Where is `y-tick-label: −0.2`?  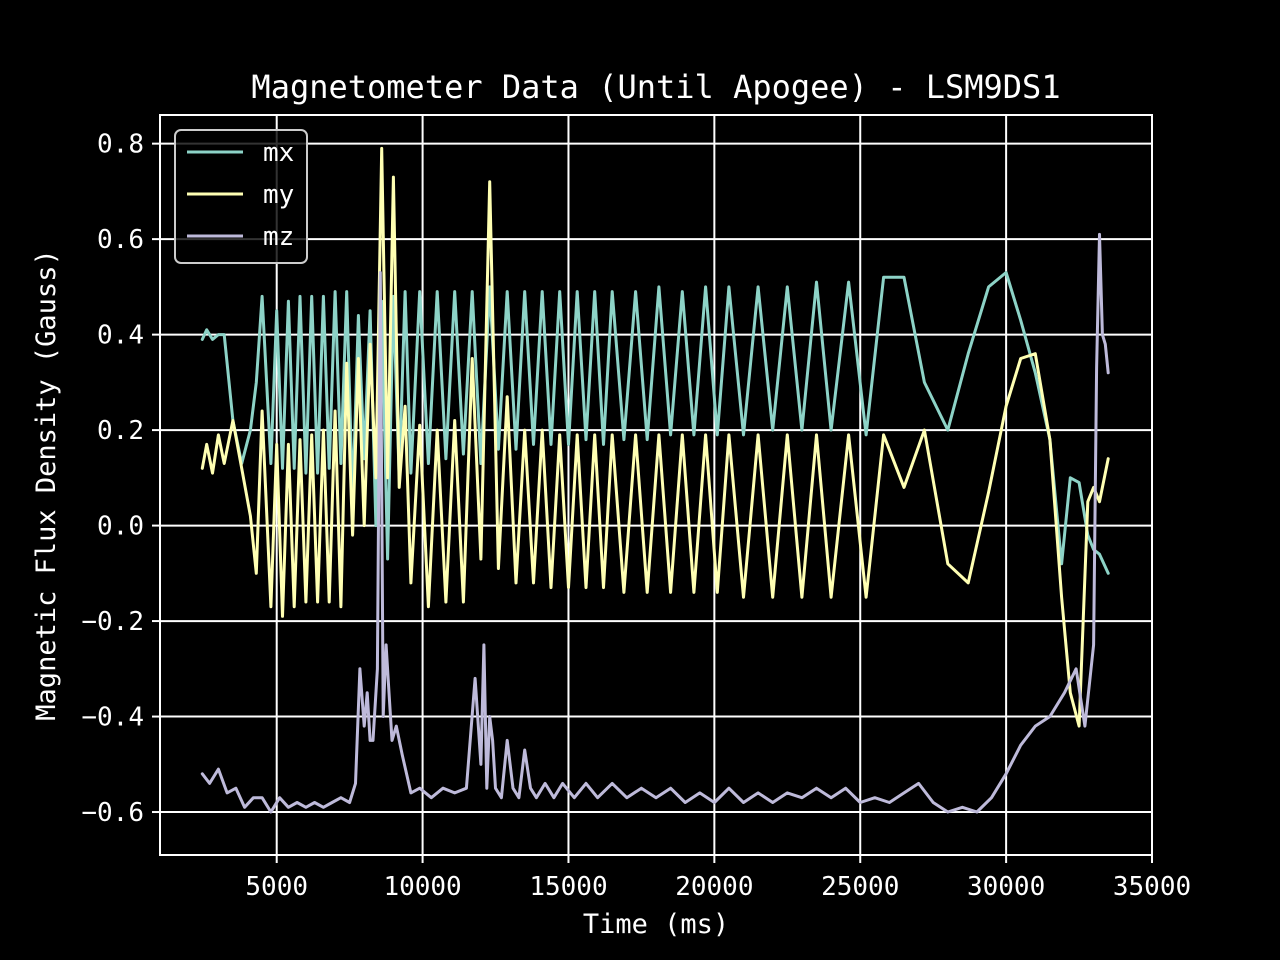 y-tick-label: −0.2 is located at coordinates (112, 622).